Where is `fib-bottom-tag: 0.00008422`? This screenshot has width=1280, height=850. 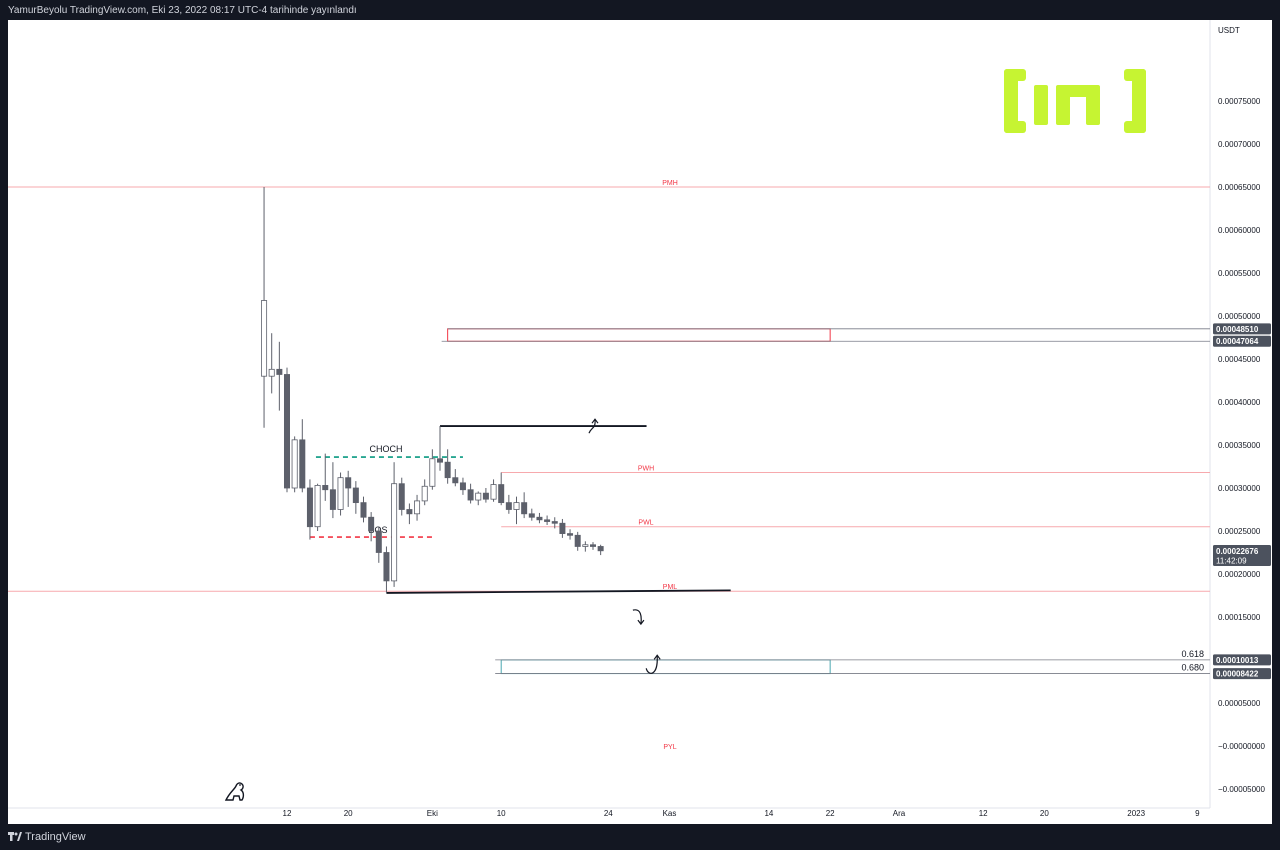
fib-bottom-tag: 0.00008422 is located at coordinates (1237, 674).